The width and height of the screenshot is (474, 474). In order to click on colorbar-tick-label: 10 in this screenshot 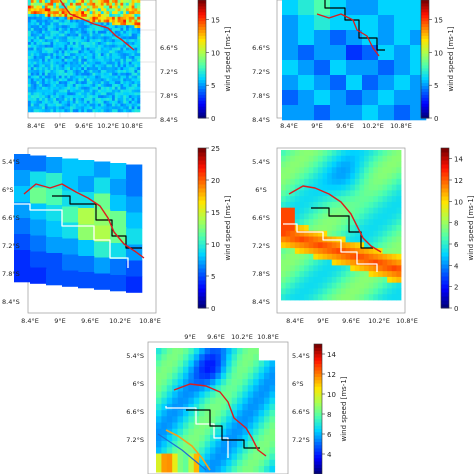, I will do `click(215, 53)`.